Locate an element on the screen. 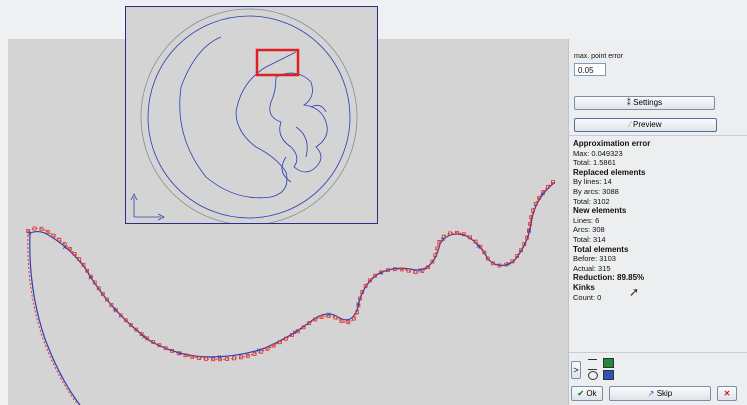 The width and height of the screenshot is (747, 405). skip-button: ↗ Skip is located at coordinates (660, 393).